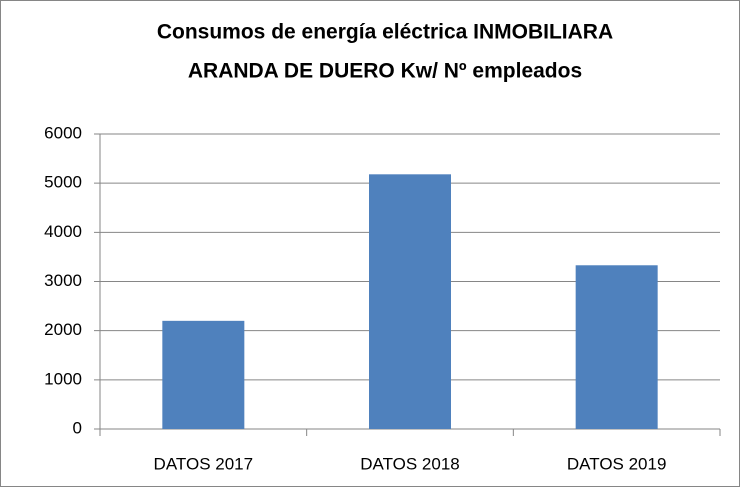  What do you see at coordinates (63, 329) in the screenshot?
I see `y-tick-label: 2000` at bounding box center [63, 329].